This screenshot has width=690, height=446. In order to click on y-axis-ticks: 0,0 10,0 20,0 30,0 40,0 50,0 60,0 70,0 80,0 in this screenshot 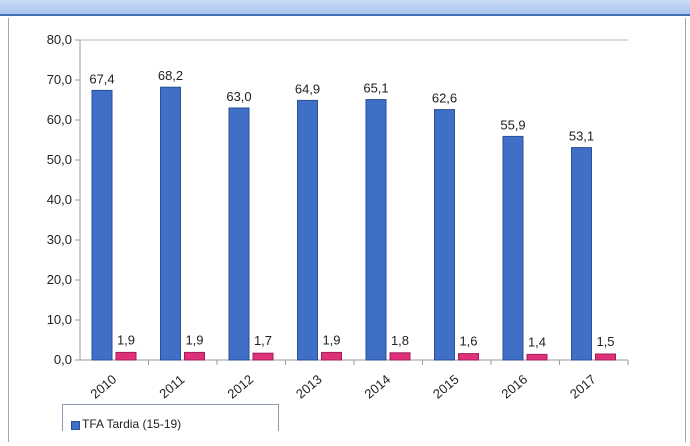, I will do `click(63, 199)`.